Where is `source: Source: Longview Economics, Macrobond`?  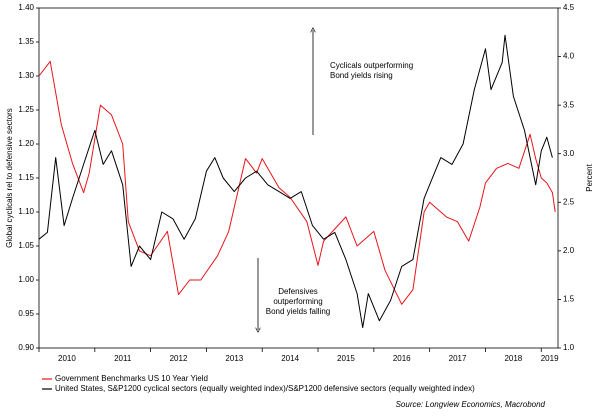
source: Source: Longview Economics, Macrobond is located at coordinates (471, 404).